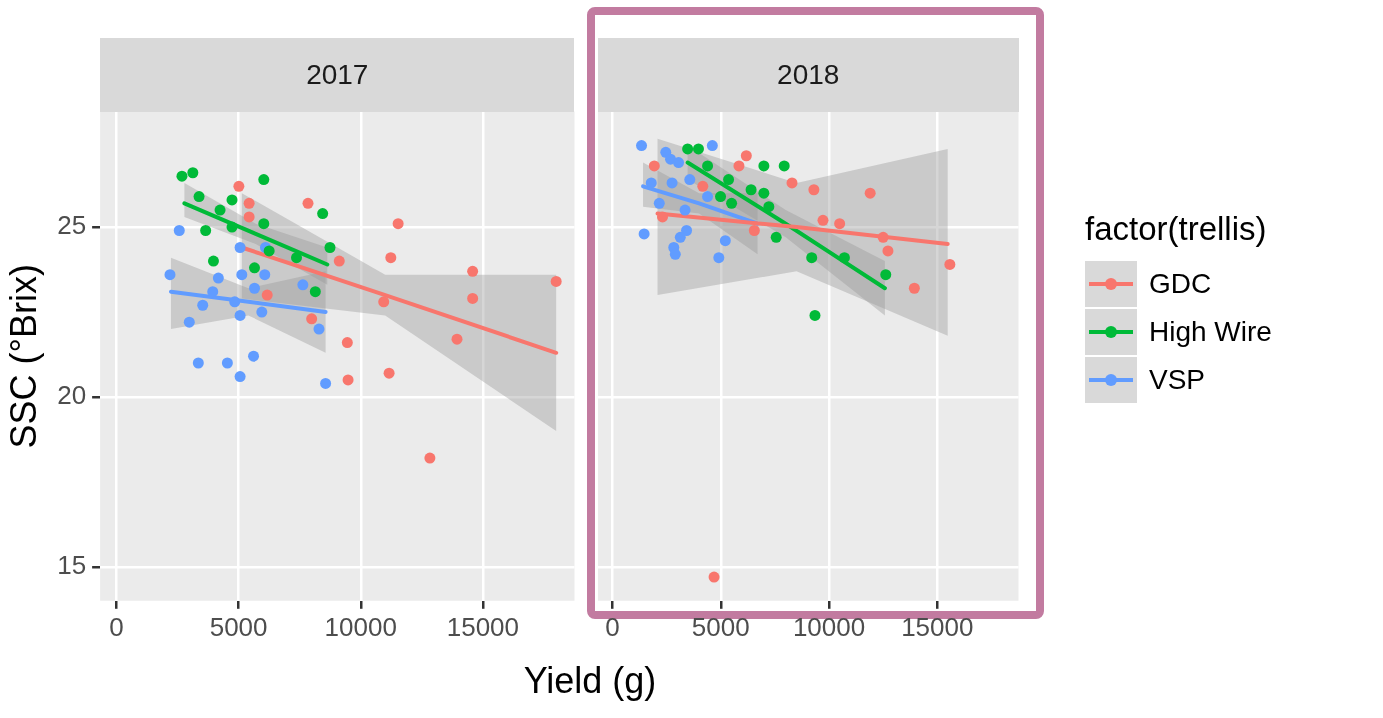  I want to click on y-tick-label: 25, so click(72, 225).